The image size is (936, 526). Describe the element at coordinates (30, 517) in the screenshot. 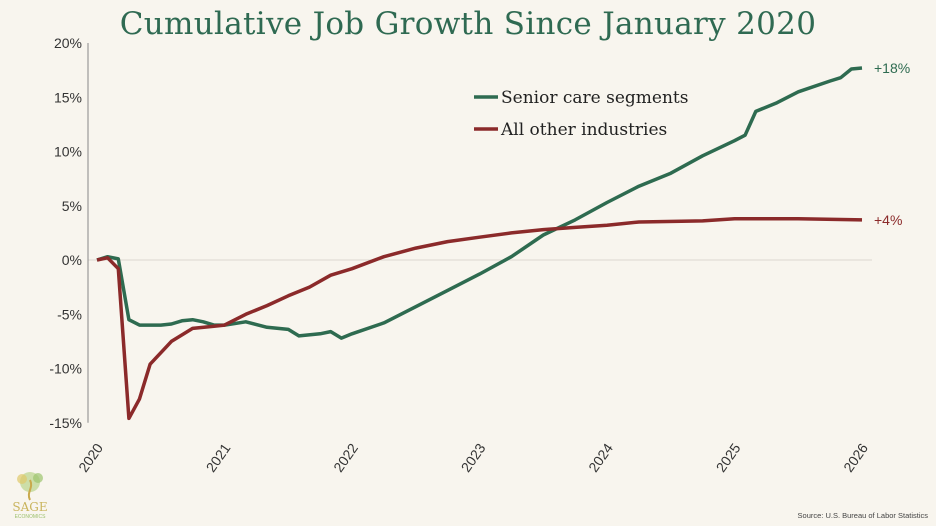

I see `logo-sub: ECONOMICS` at that location.